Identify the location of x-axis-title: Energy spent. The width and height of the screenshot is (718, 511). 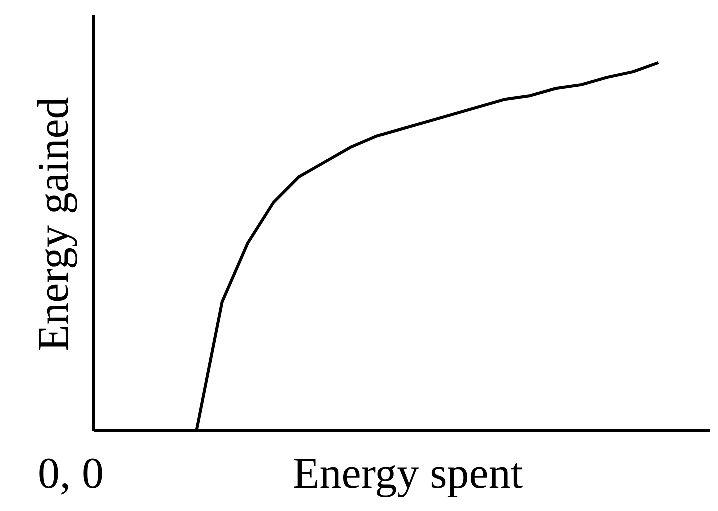
(408, 473).